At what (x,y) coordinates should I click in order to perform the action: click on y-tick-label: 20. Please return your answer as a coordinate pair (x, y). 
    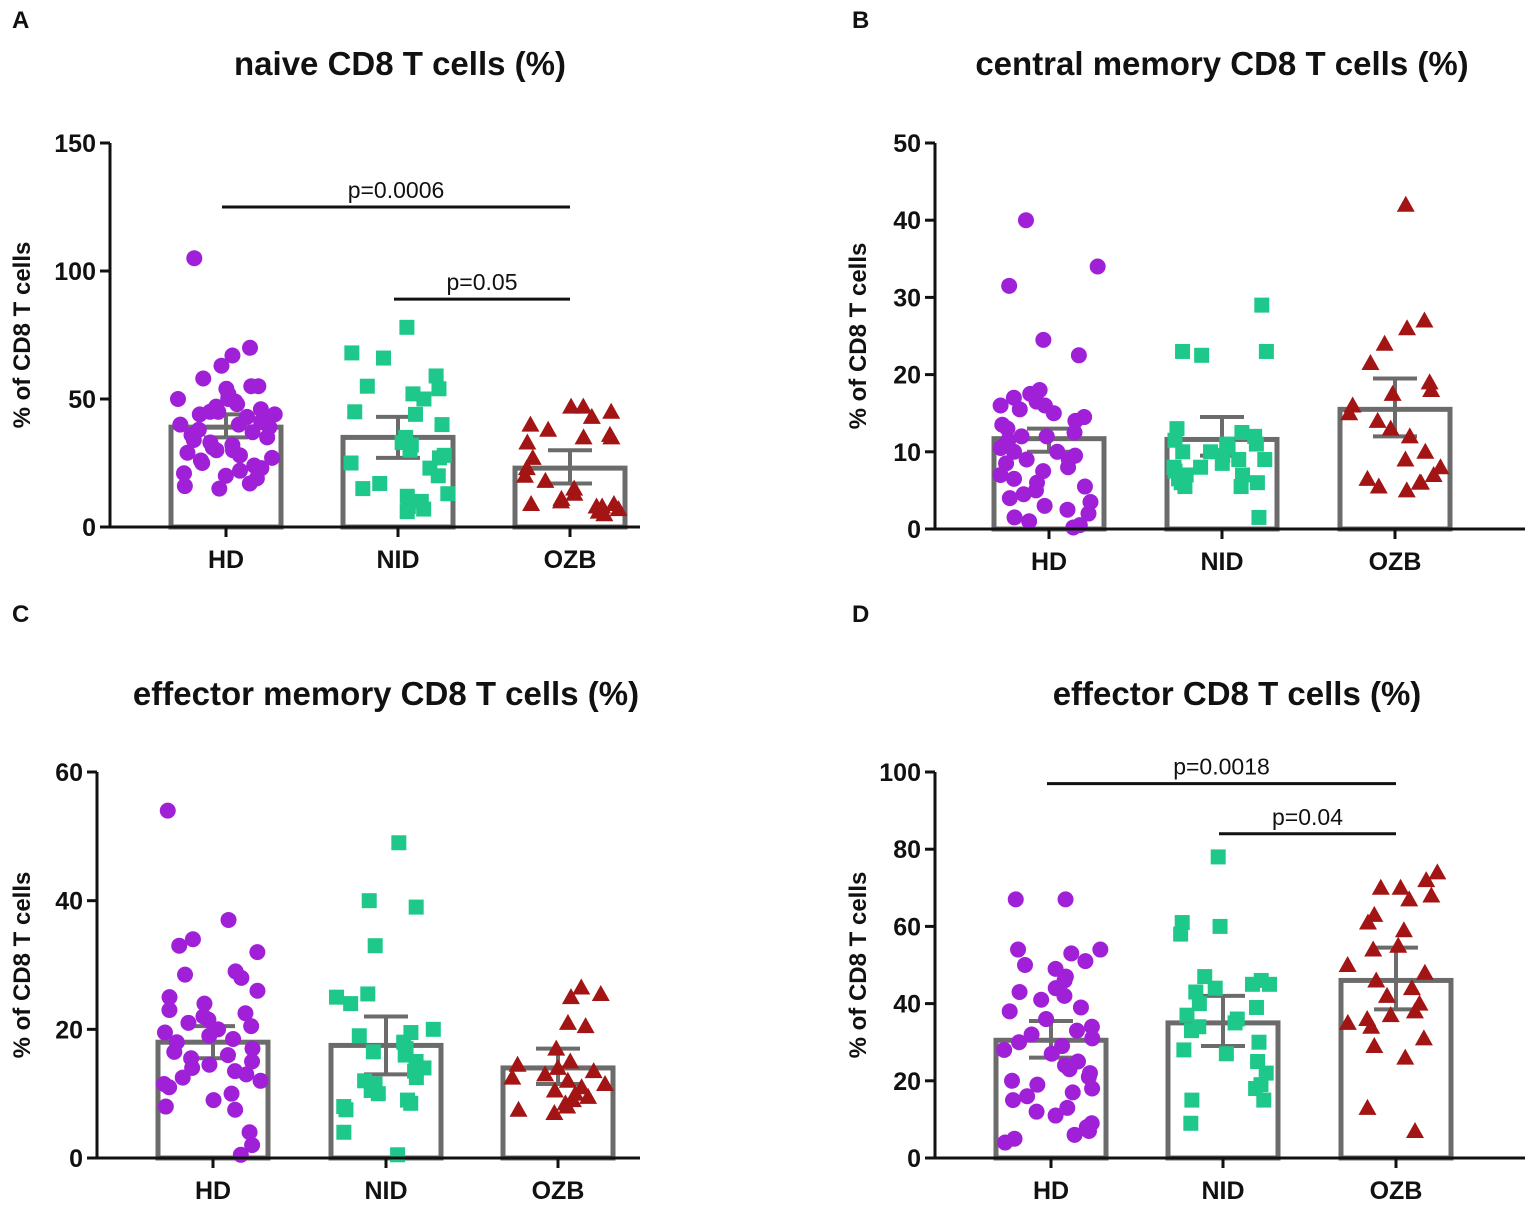
    Looking at the image, I should click on (907, 1082).